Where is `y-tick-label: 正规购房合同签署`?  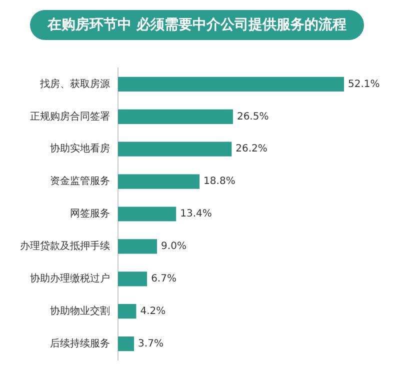 y-tick-label: 正规购房合同签署 is located at coordinates (70, 116).